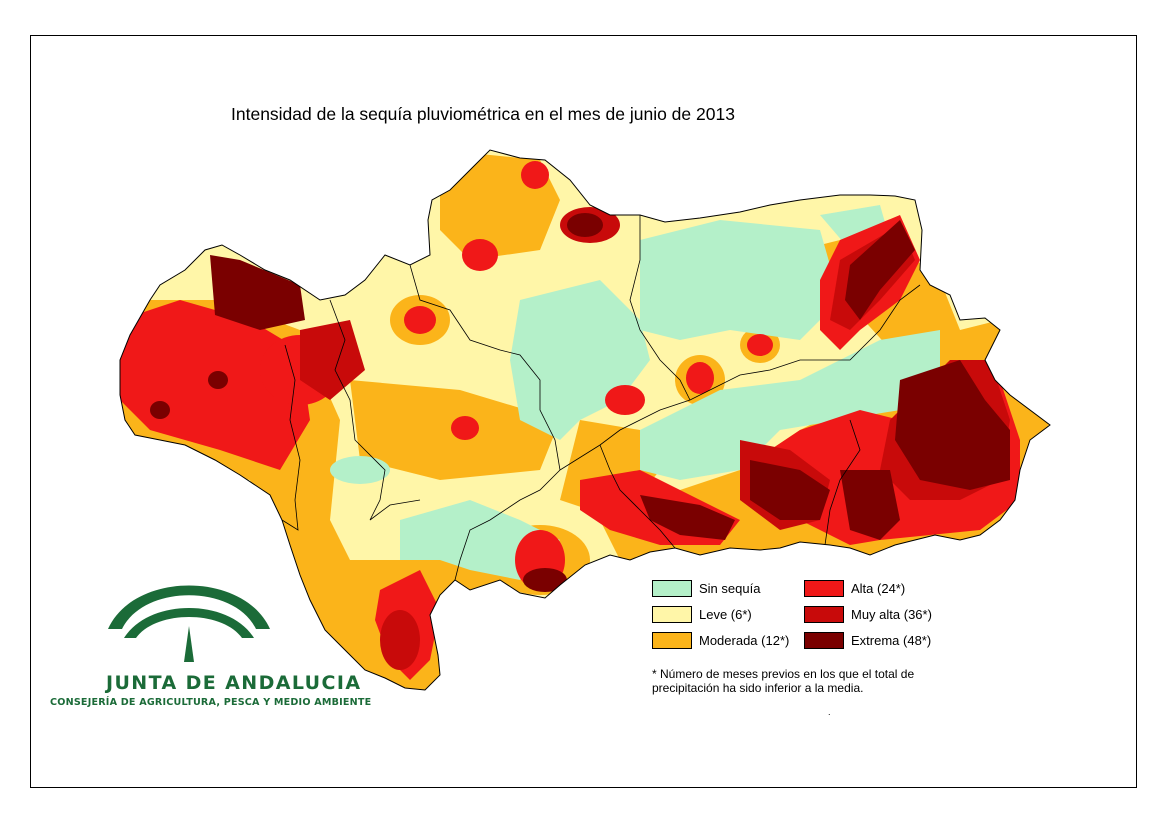 The width and height of the screenshot is (1170, 827). I want to click on legend-swatch-alta, so click(824, 588).